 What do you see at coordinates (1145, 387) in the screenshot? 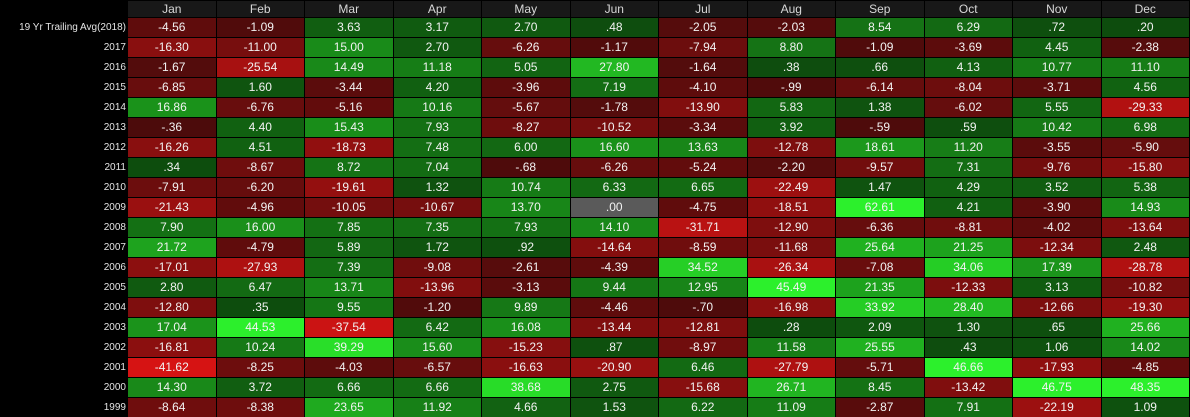
I see `heatmap-cell: 48.35` at bounding box center [1145, 387].